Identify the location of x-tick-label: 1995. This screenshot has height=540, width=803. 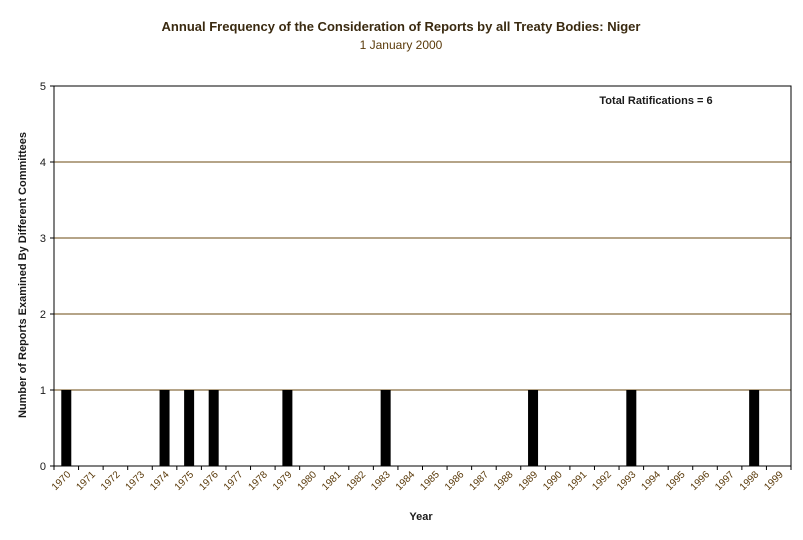
(676, 481).